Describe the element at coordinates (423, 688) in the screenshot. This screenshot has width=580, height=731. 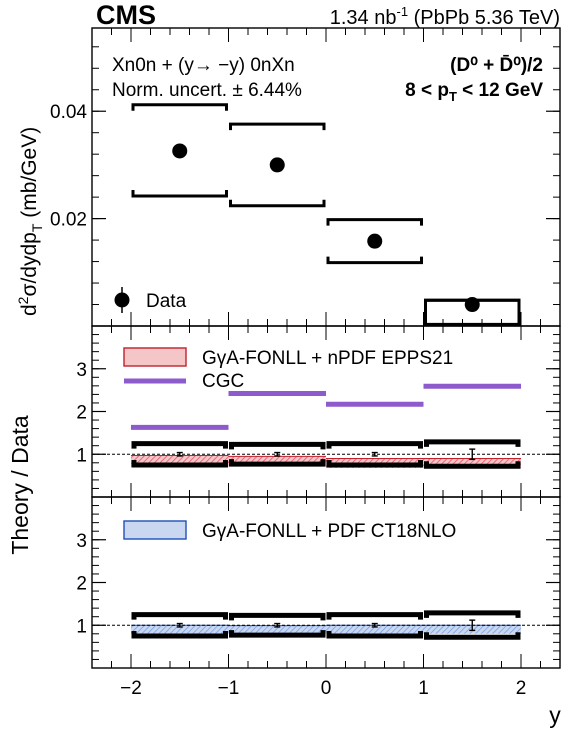
I see `x-tick-label-3: 1` at that location.